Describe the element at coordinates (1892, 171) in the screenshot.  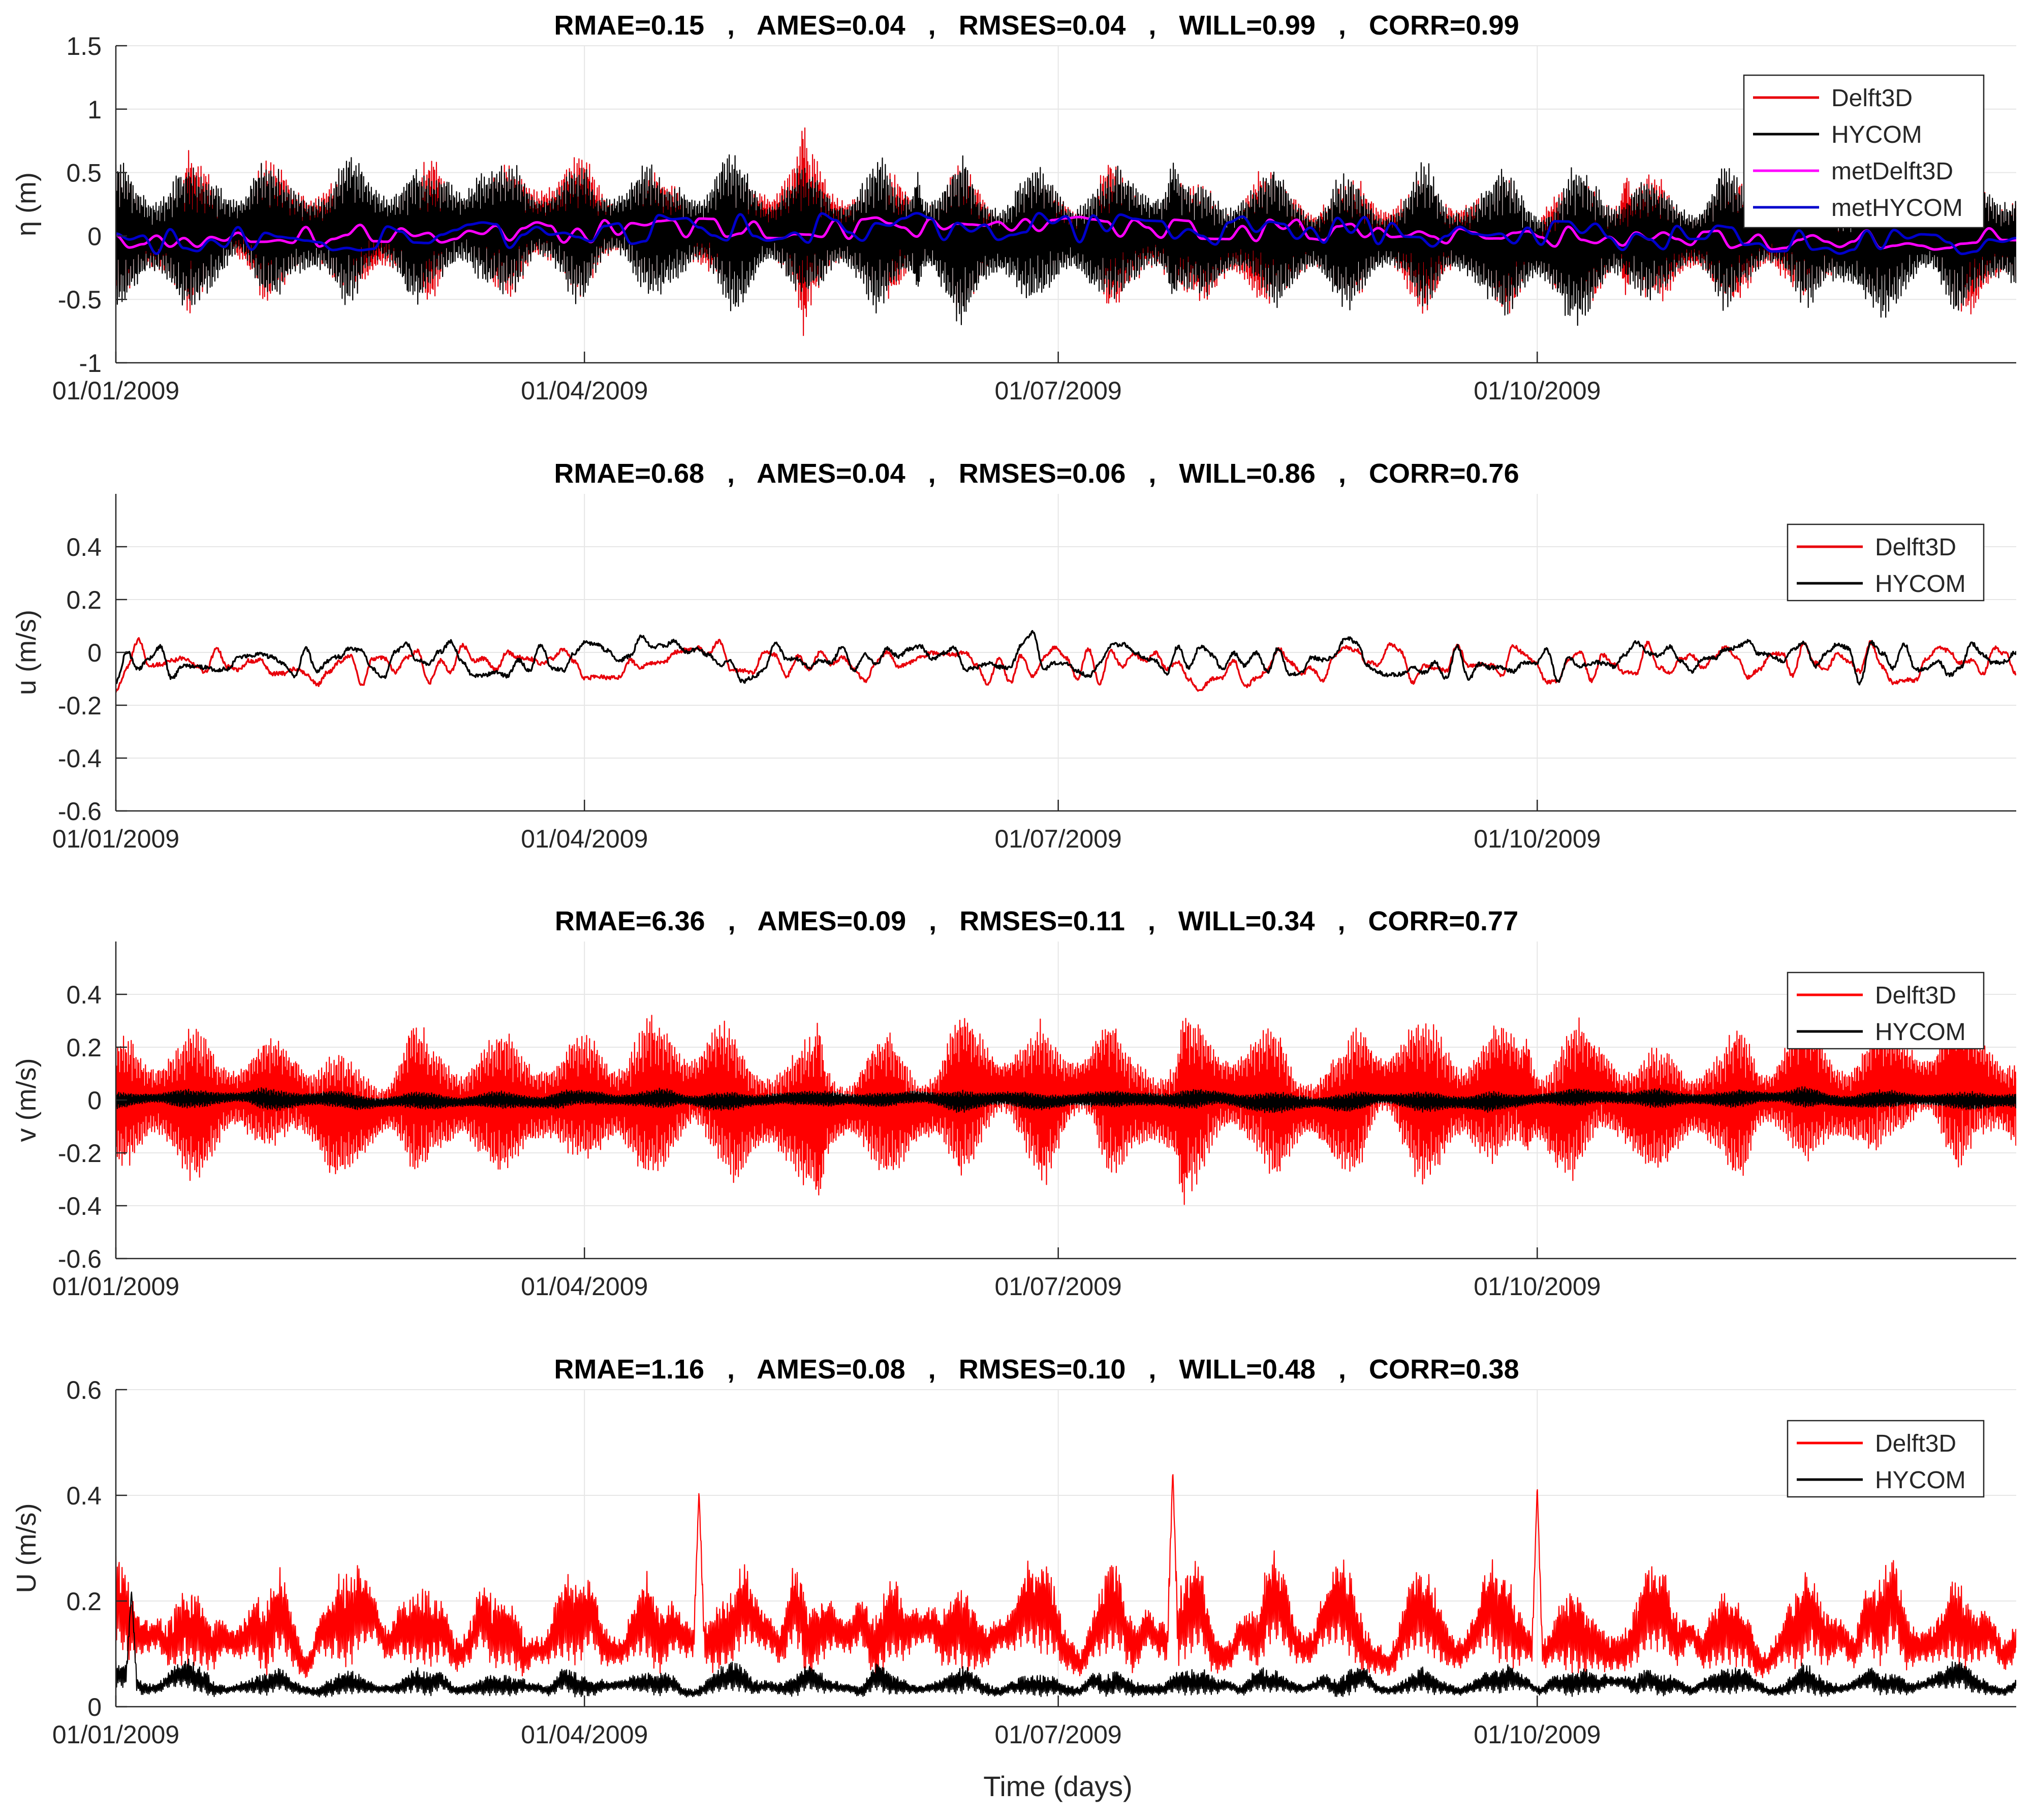
I see `legend-label-metdelft3d: metDelft3D` at that location.